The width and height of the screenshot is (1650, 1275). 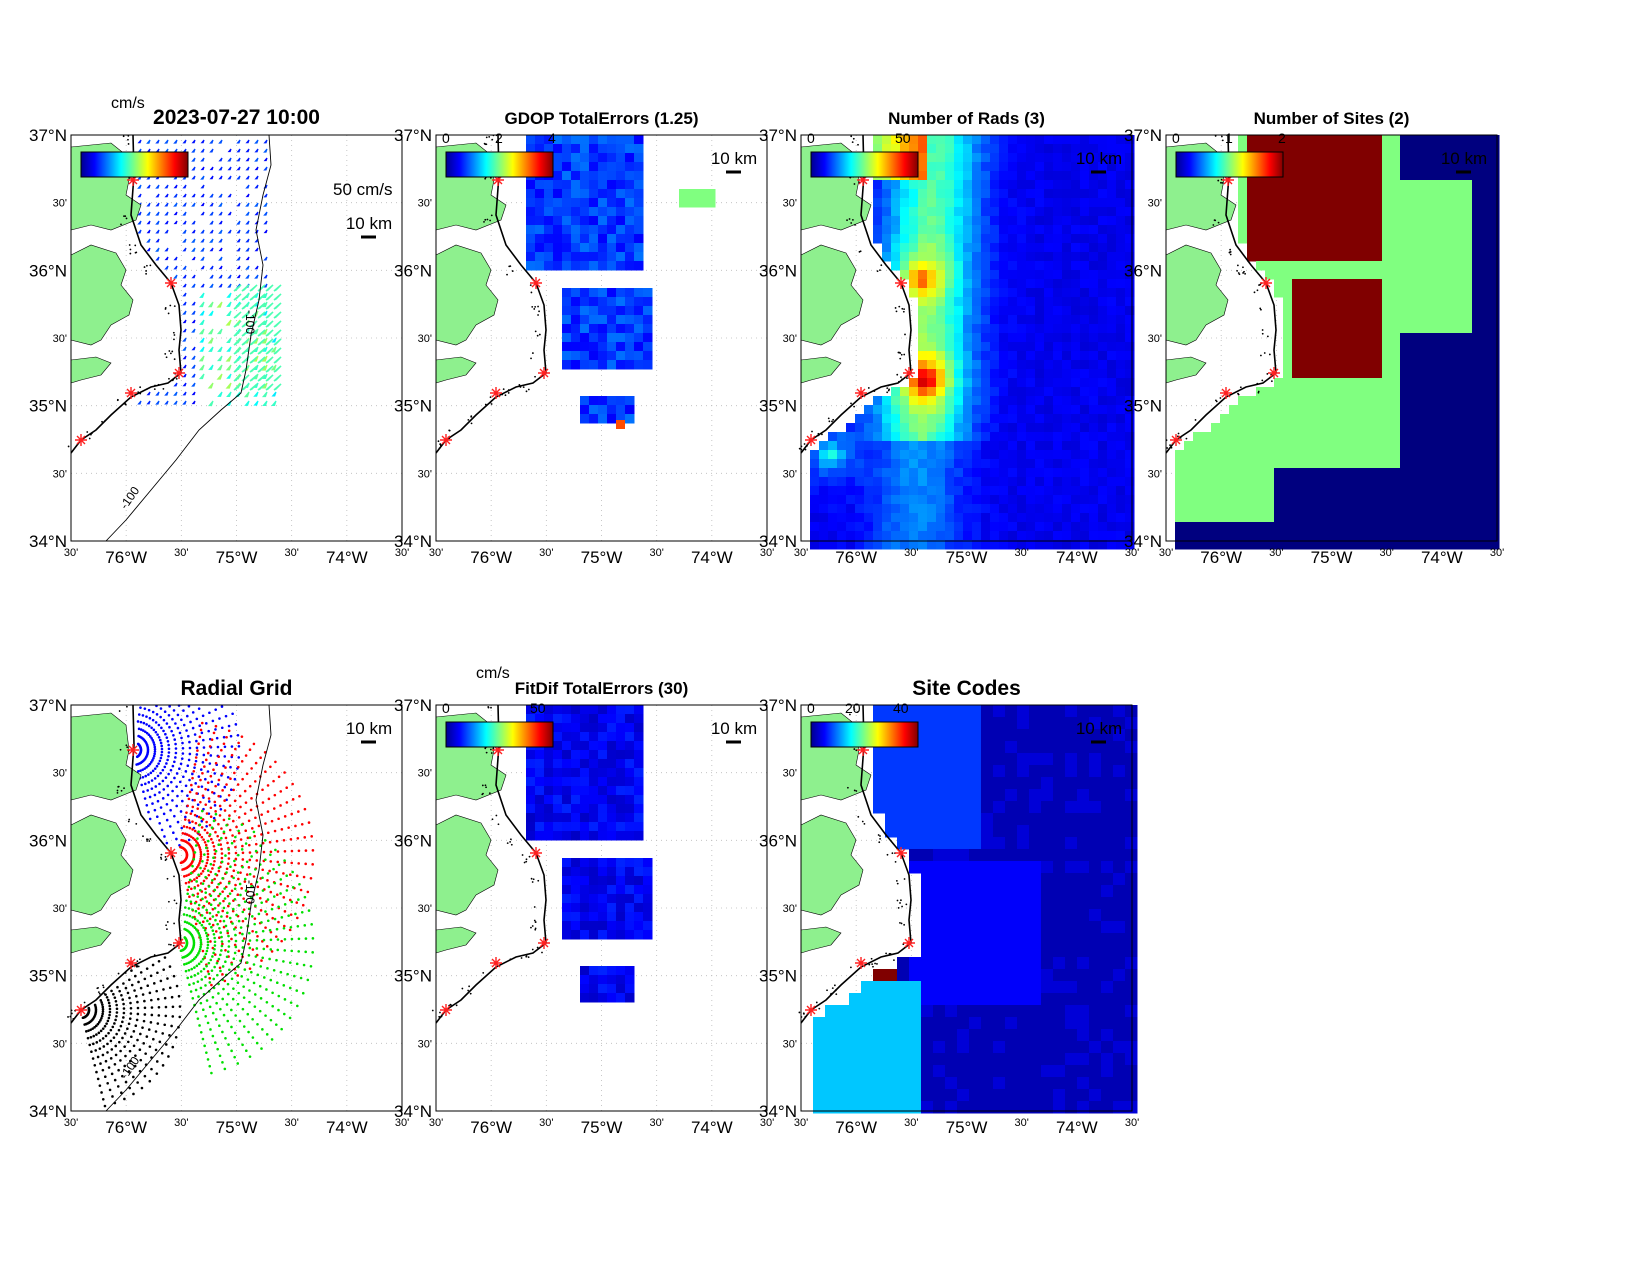 What do you see at coordinates (171, 283) in the screenshot?
I see `radar-site-marker` at bounding box center [171, 283].